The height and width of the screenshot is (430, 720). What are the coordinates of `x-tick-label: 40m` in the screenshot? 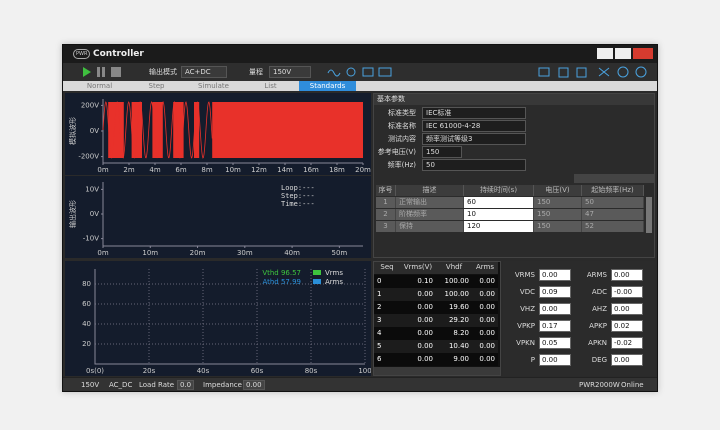 It's located at (292, 253).